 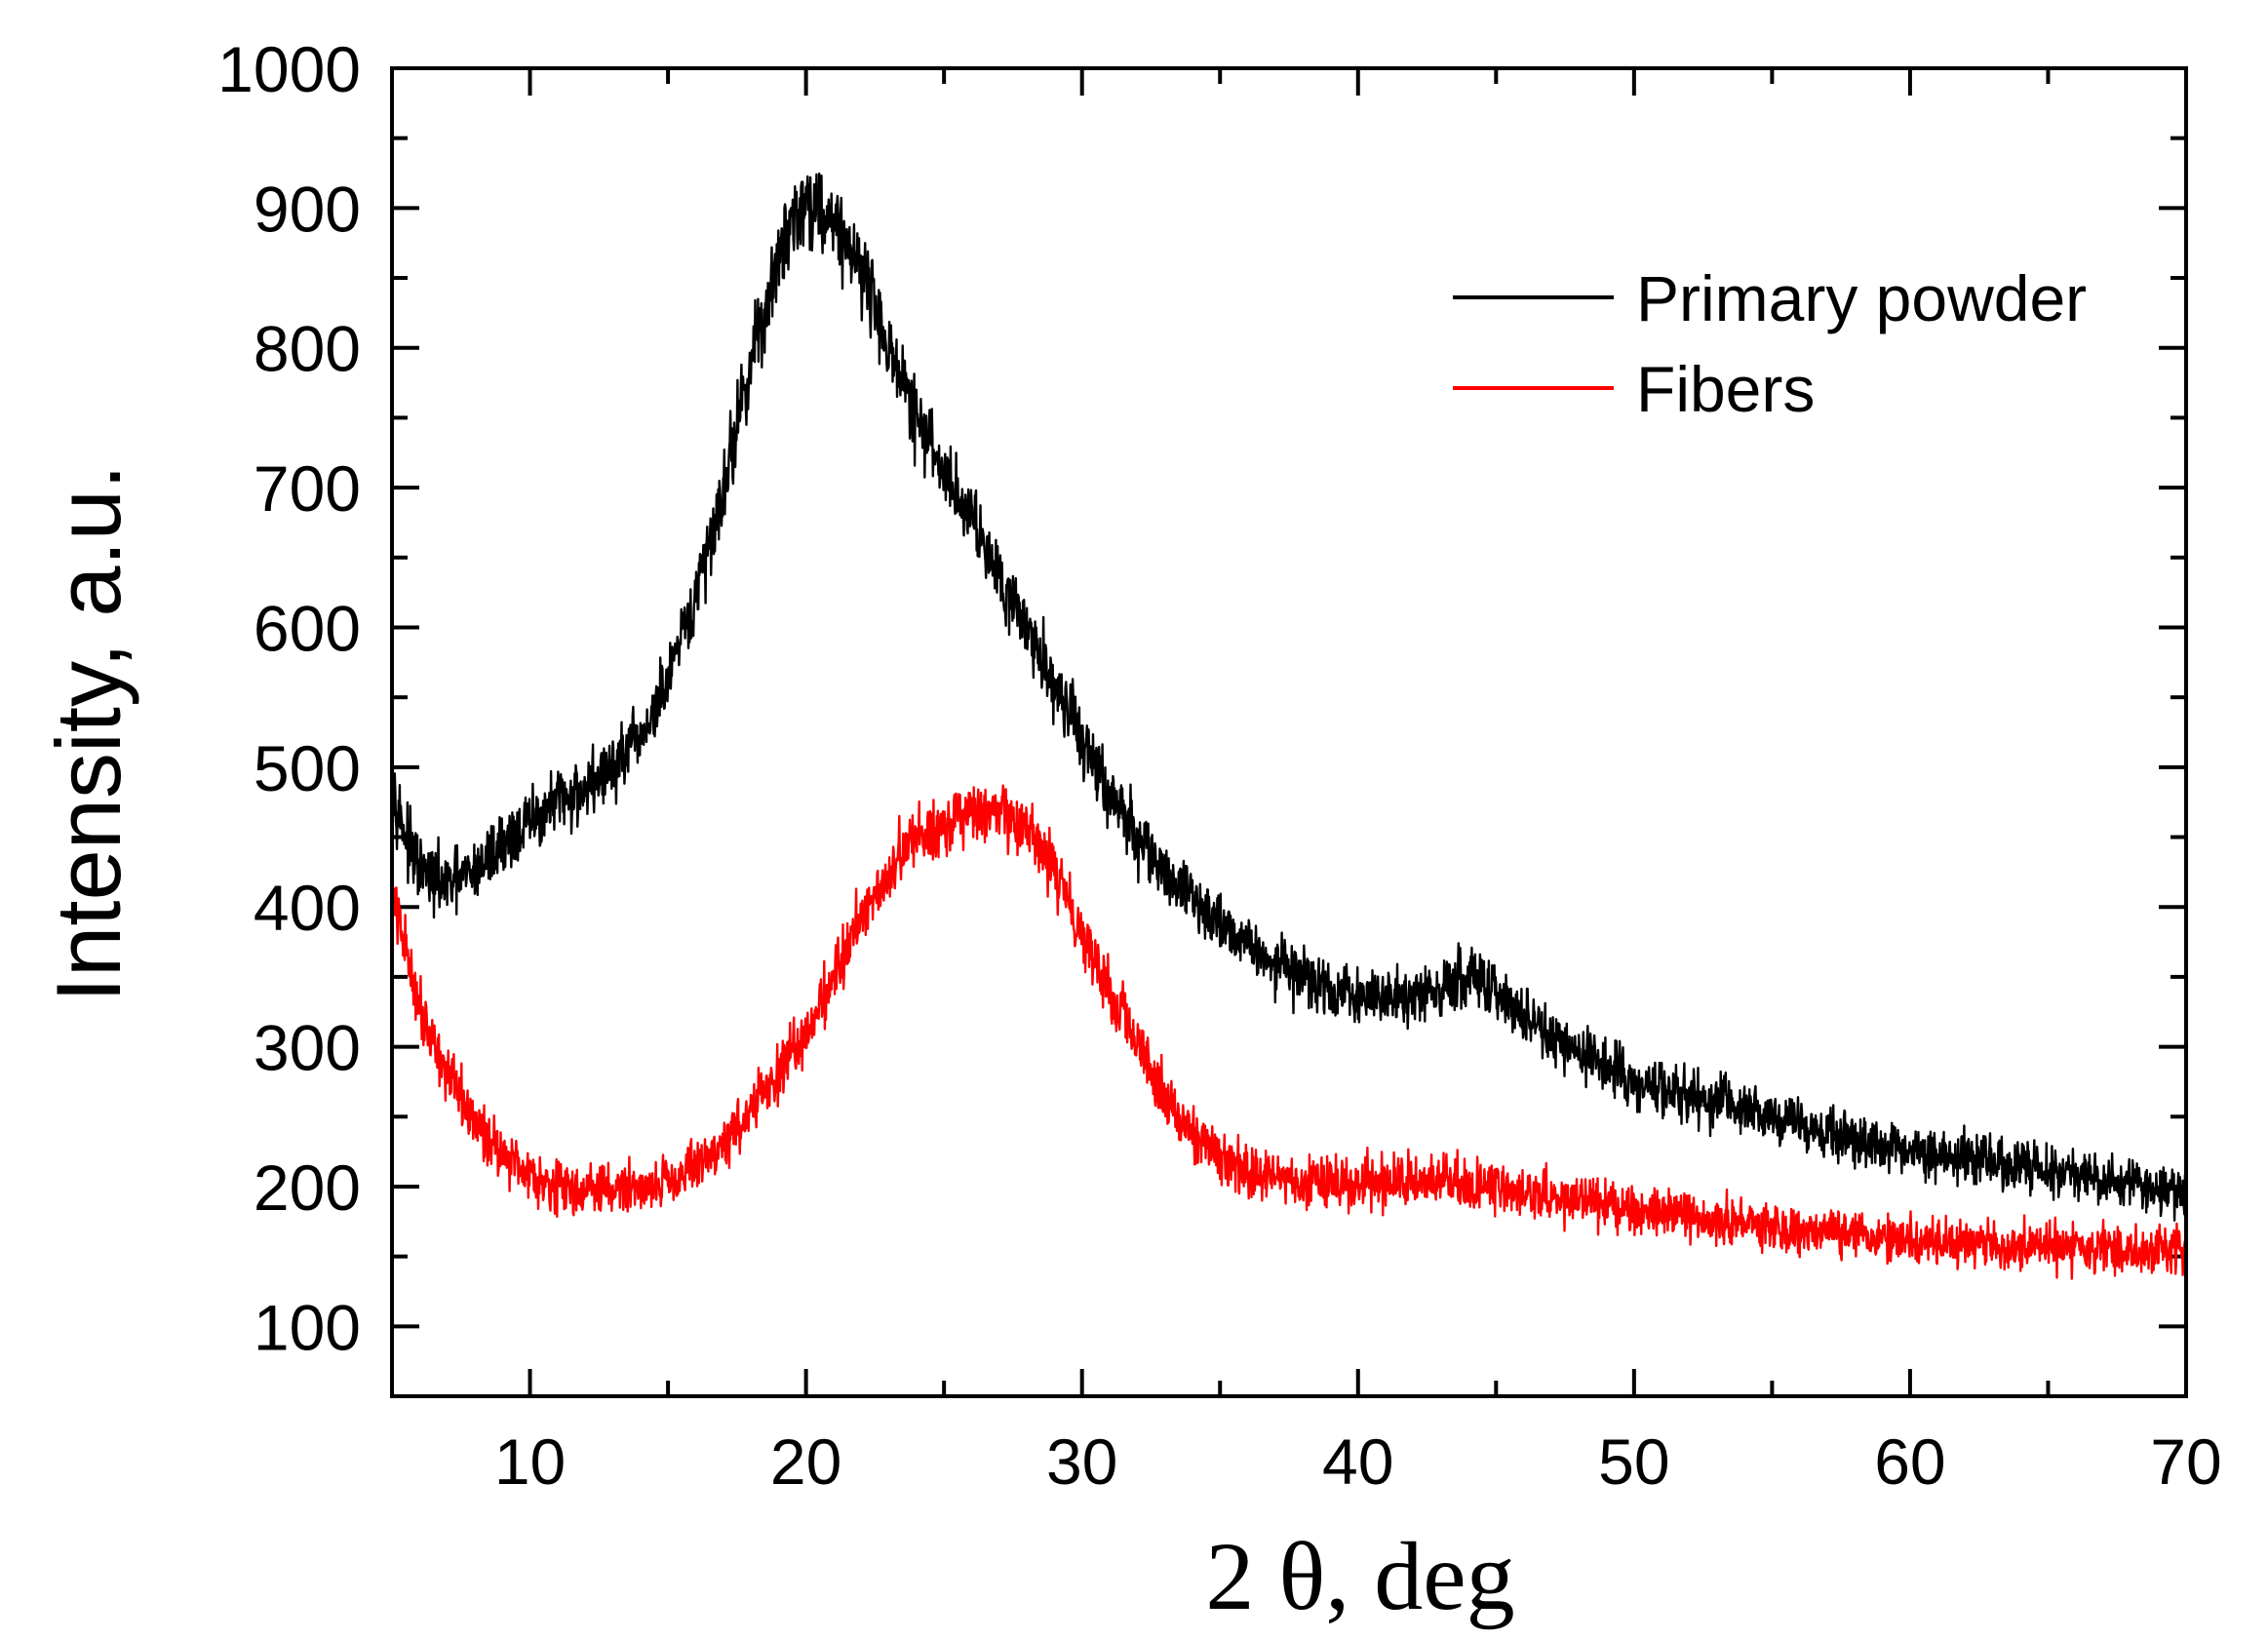 I want to click on x-tick-label: 50, so click(x=1634, y=1461).